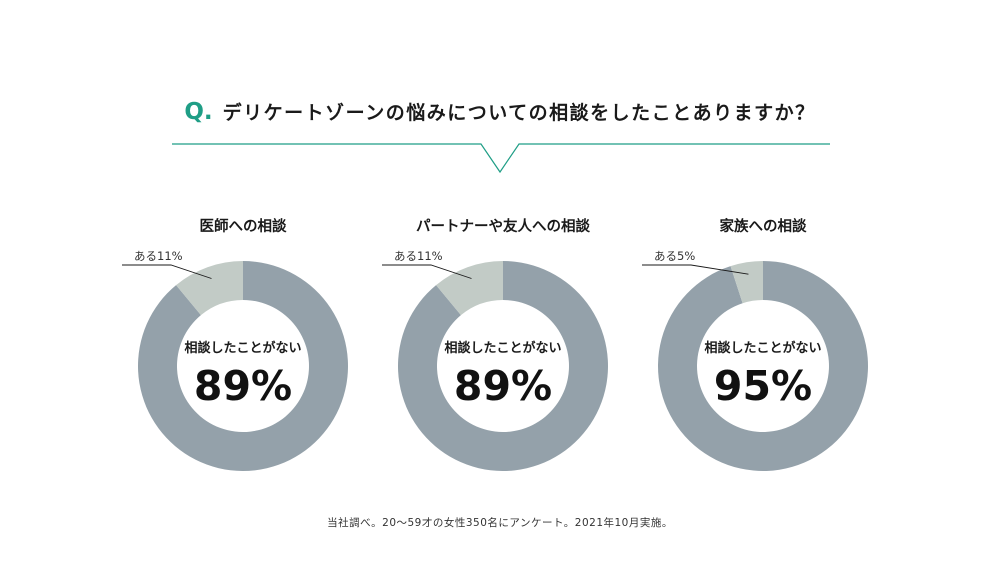 This screenshot has width=1000, height=572. What do you see at coordinates (763, 226) in the screenshot?
I see `chart-title: 家族への相談` at bounding box center [763, 226].